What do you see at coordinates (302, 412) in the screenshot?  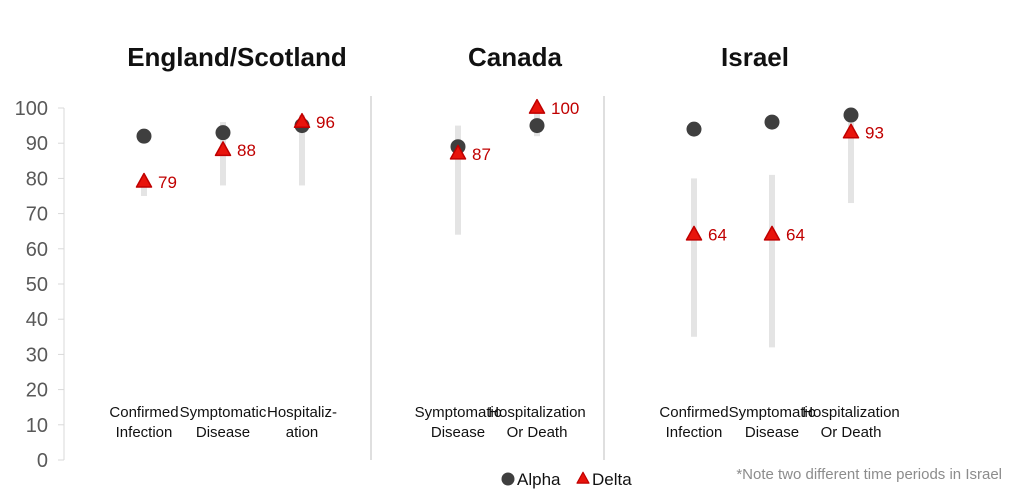 I see `category-label: Hospitaliz-` at bounding box center [302, 412].